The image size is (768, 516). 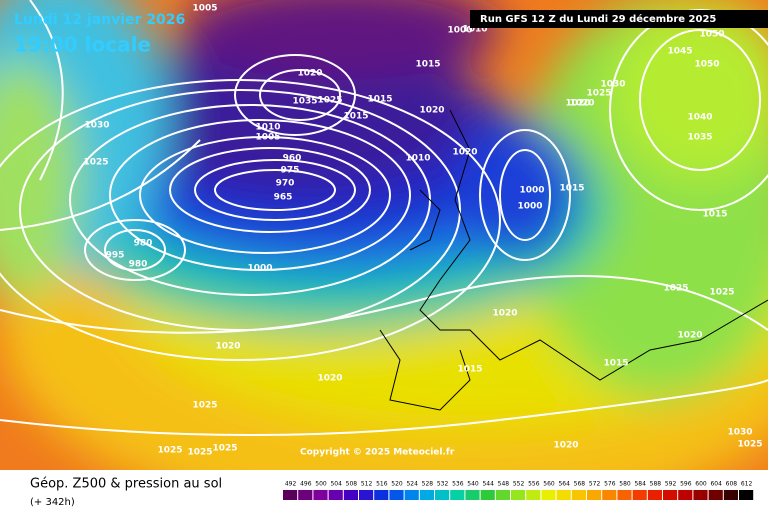 I want to click on legend-value: 520, so click(x=397, y=484).